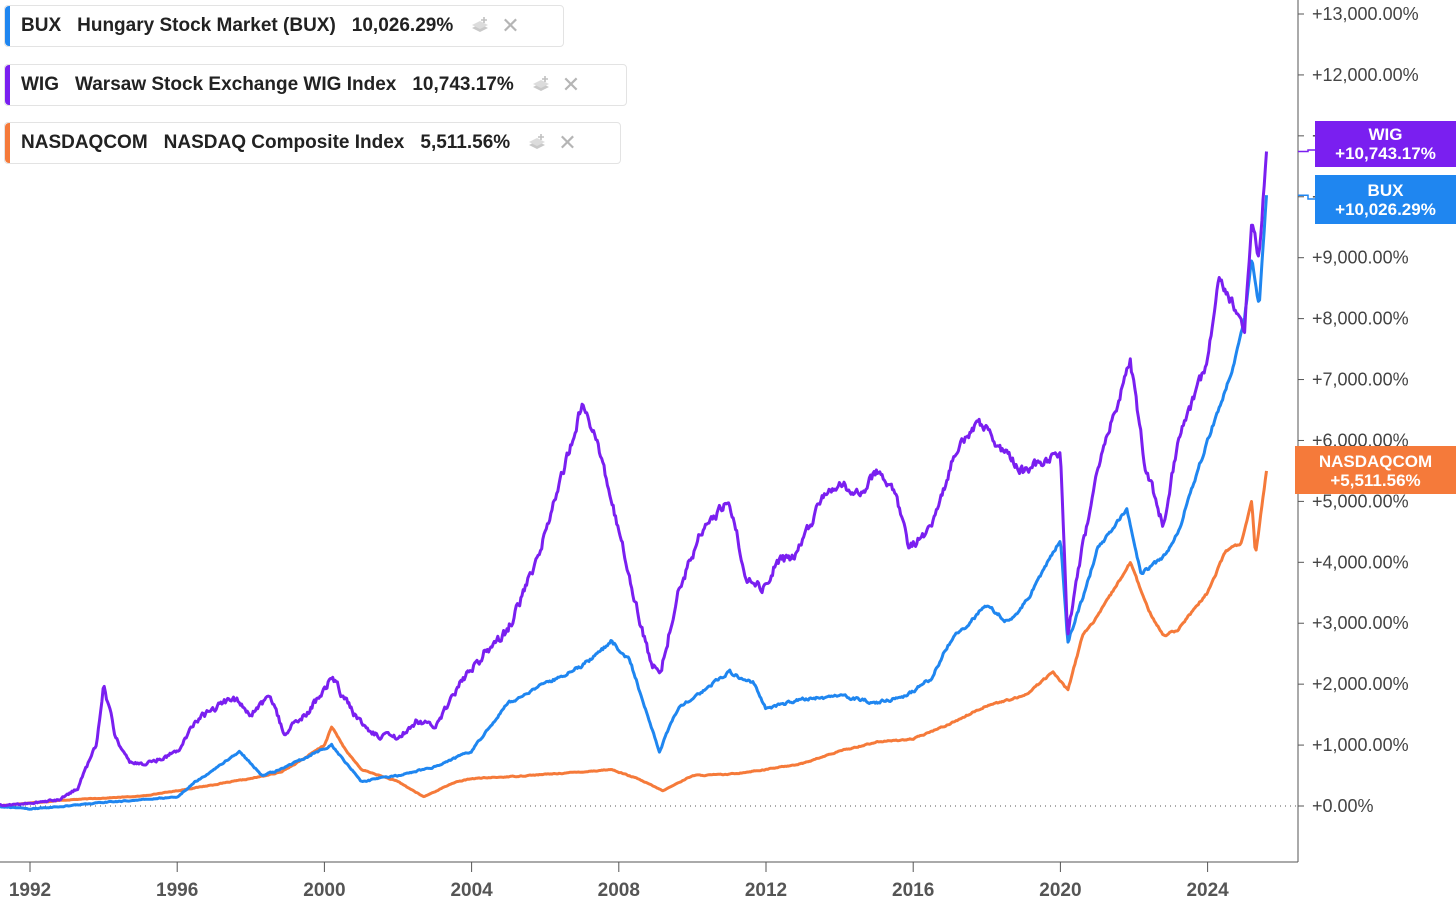  I want to click on y-tick-label: +7,000.00%, so click(1360, 380).